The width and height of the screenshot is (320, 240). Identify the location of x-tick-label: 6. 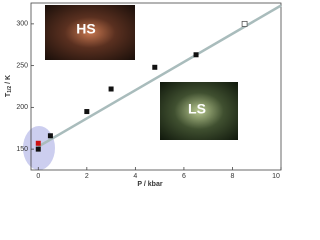
(184, 176).